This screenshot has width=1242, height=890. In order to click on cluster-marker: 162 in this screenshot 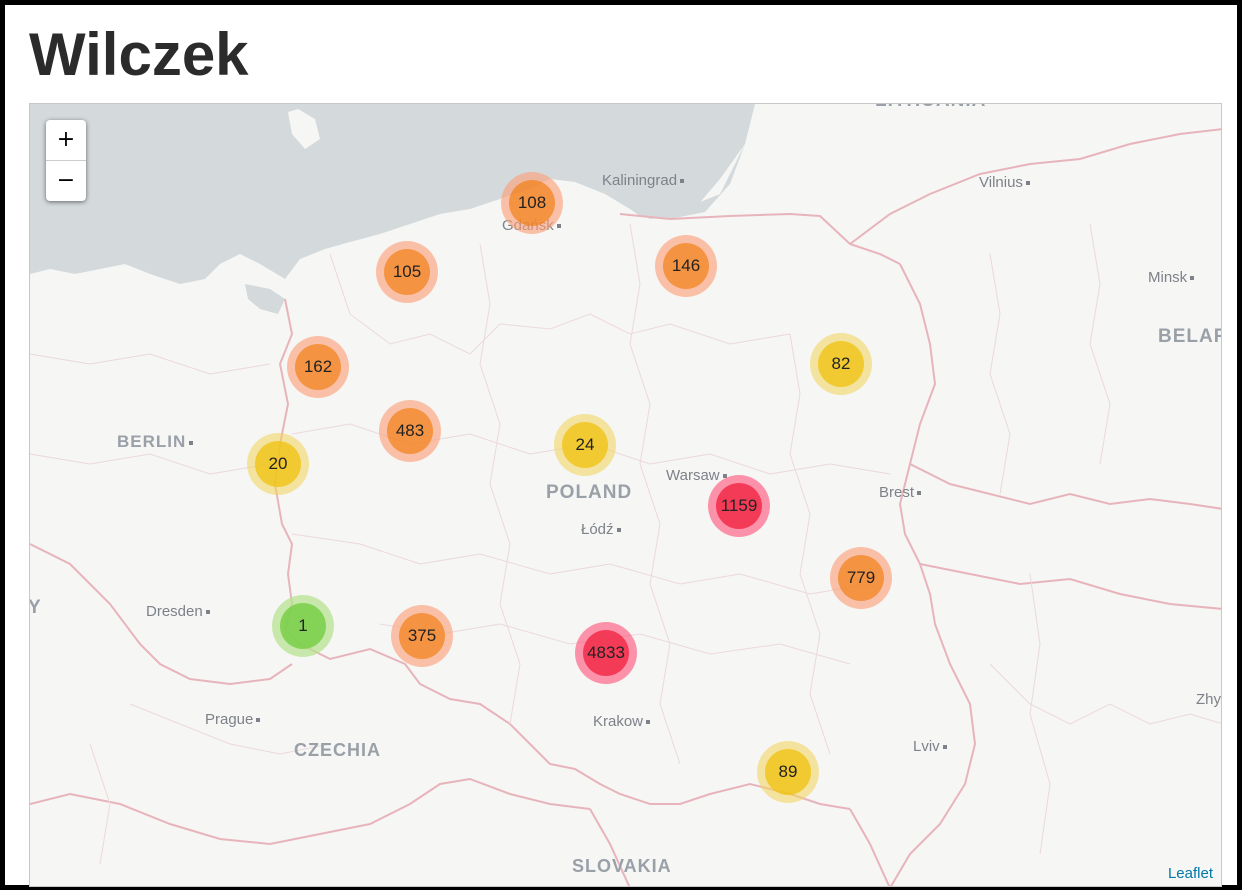, I will do `click(318, 367)`.